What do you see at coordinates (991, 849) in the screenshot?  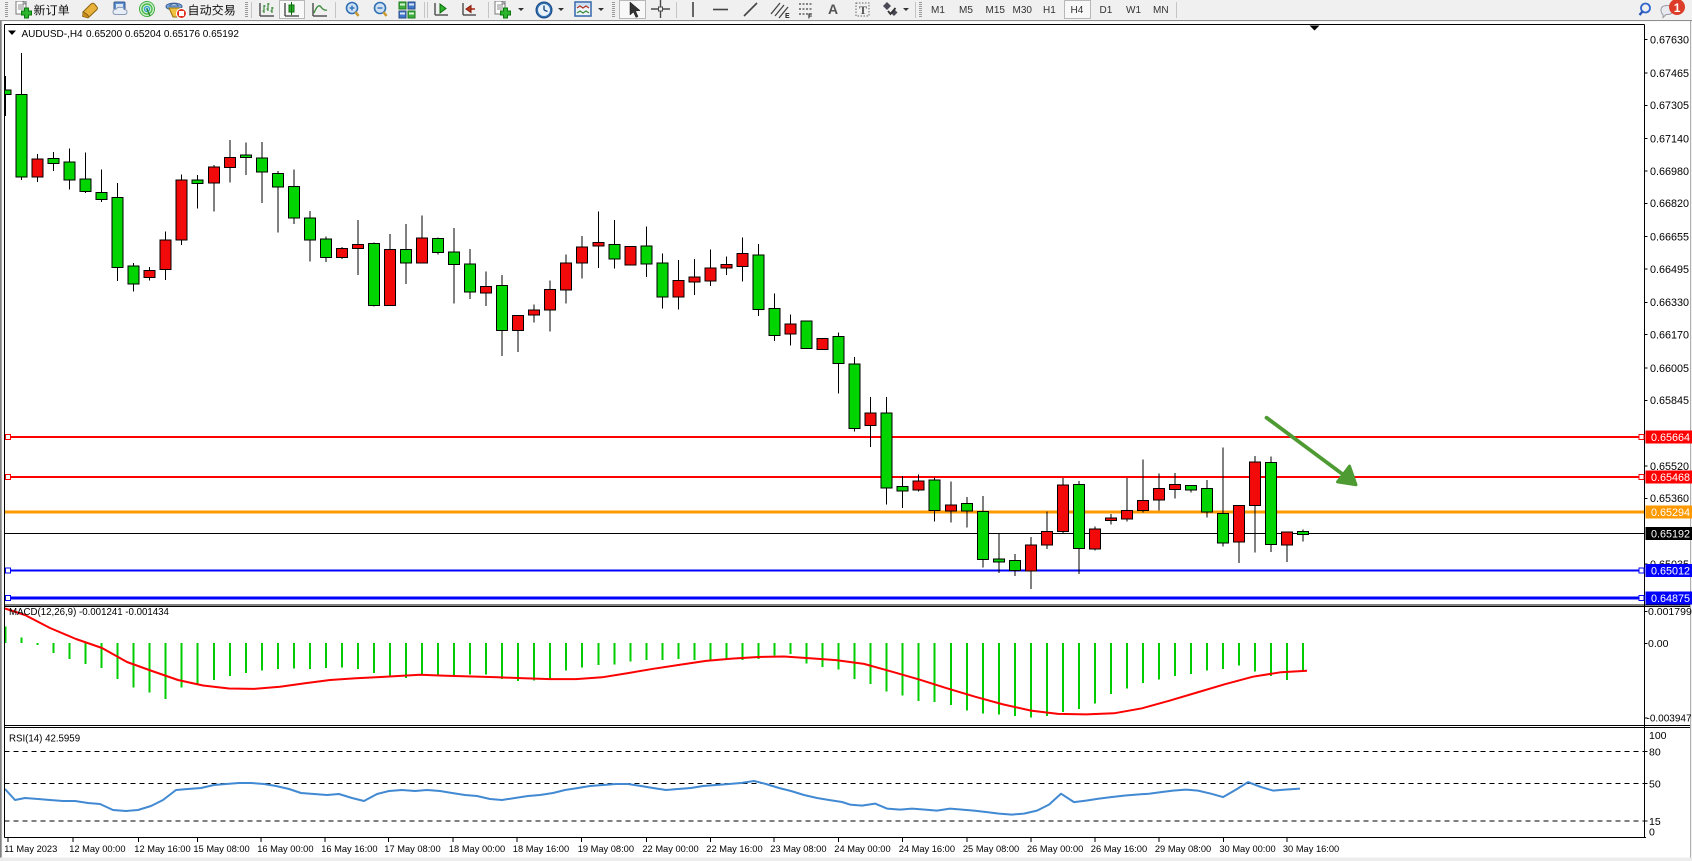 I see `svg-text: 25 May 08:00` at bounding box center [991, 849].